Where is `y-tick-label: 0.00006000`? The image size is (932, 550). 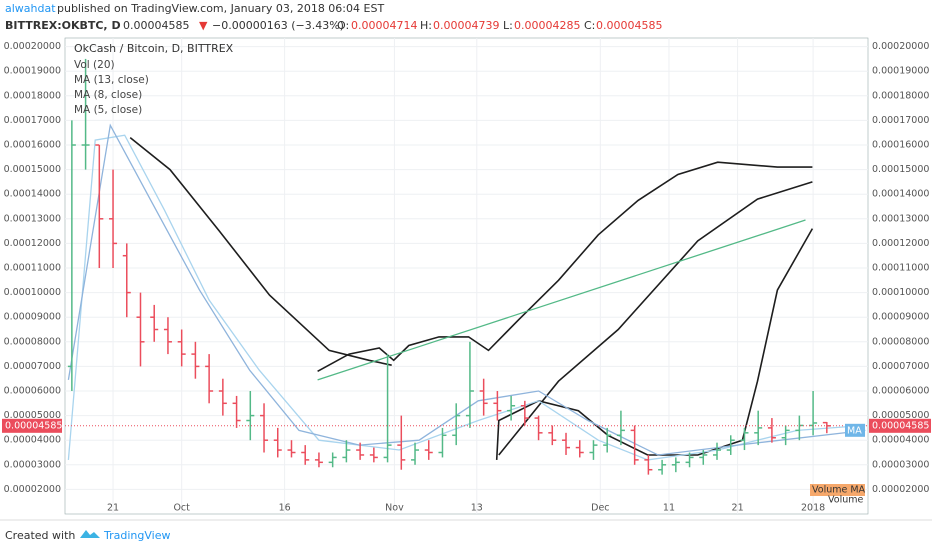 y-tick-label: 0.00006000 is located at coordinates (32, 391).